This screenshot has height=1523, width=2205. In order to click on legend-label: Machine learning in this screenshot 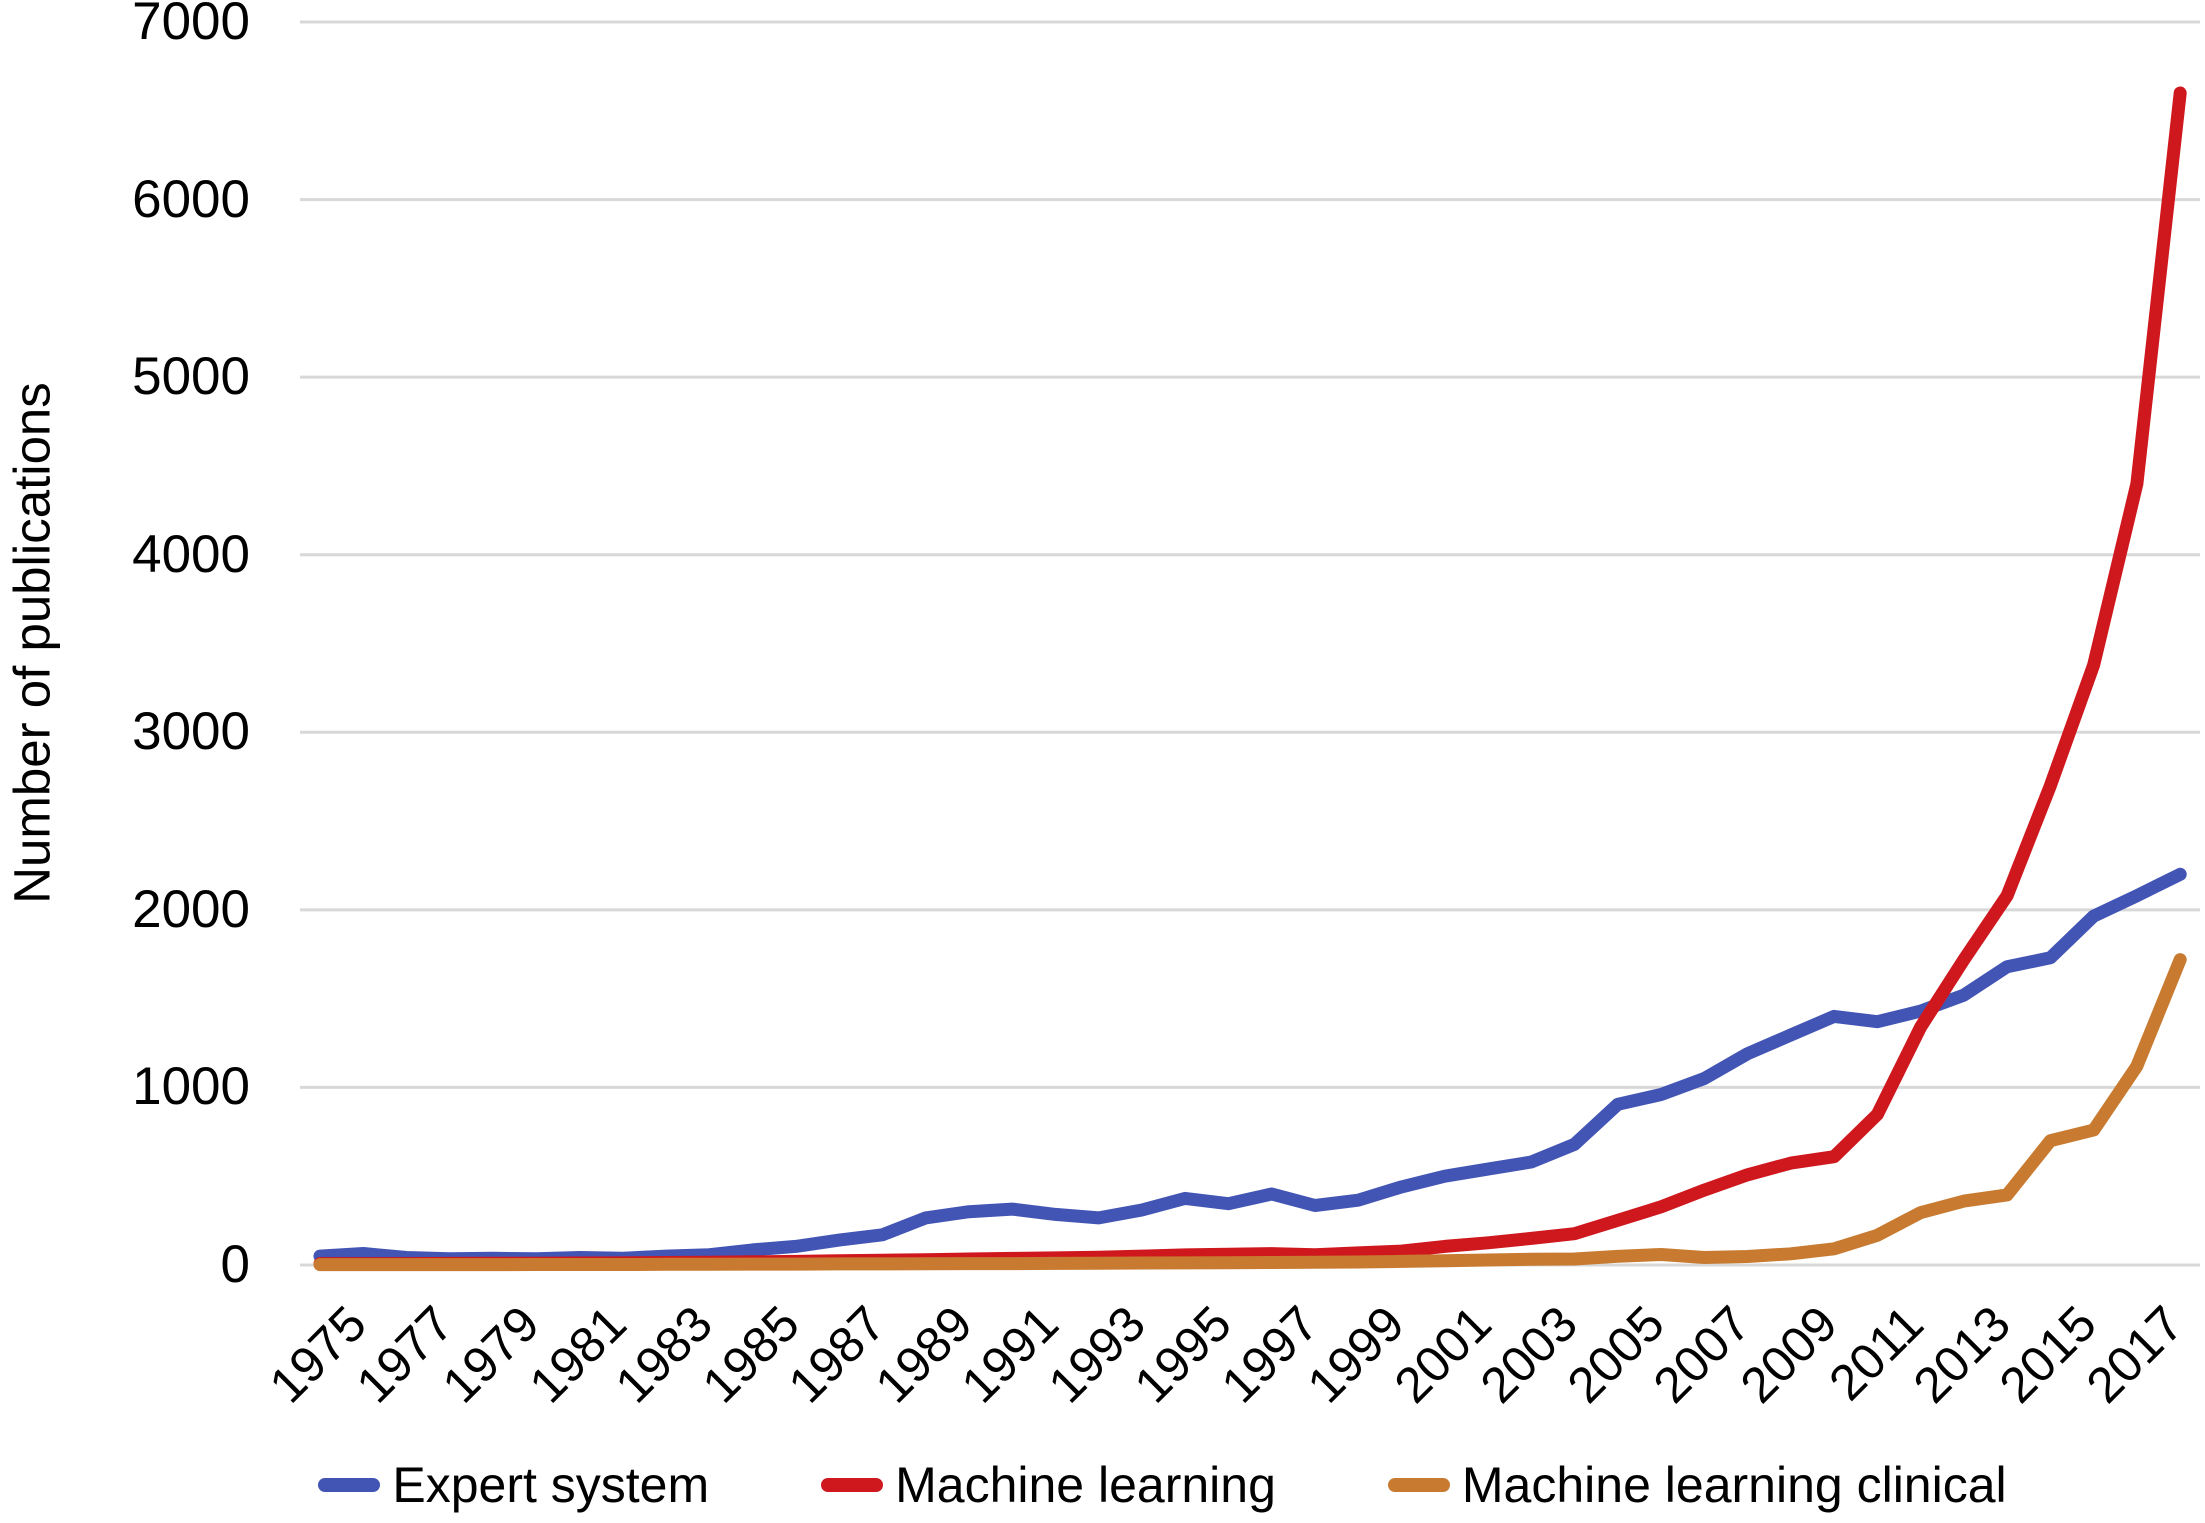, I will do `click(1085, 1485)`.